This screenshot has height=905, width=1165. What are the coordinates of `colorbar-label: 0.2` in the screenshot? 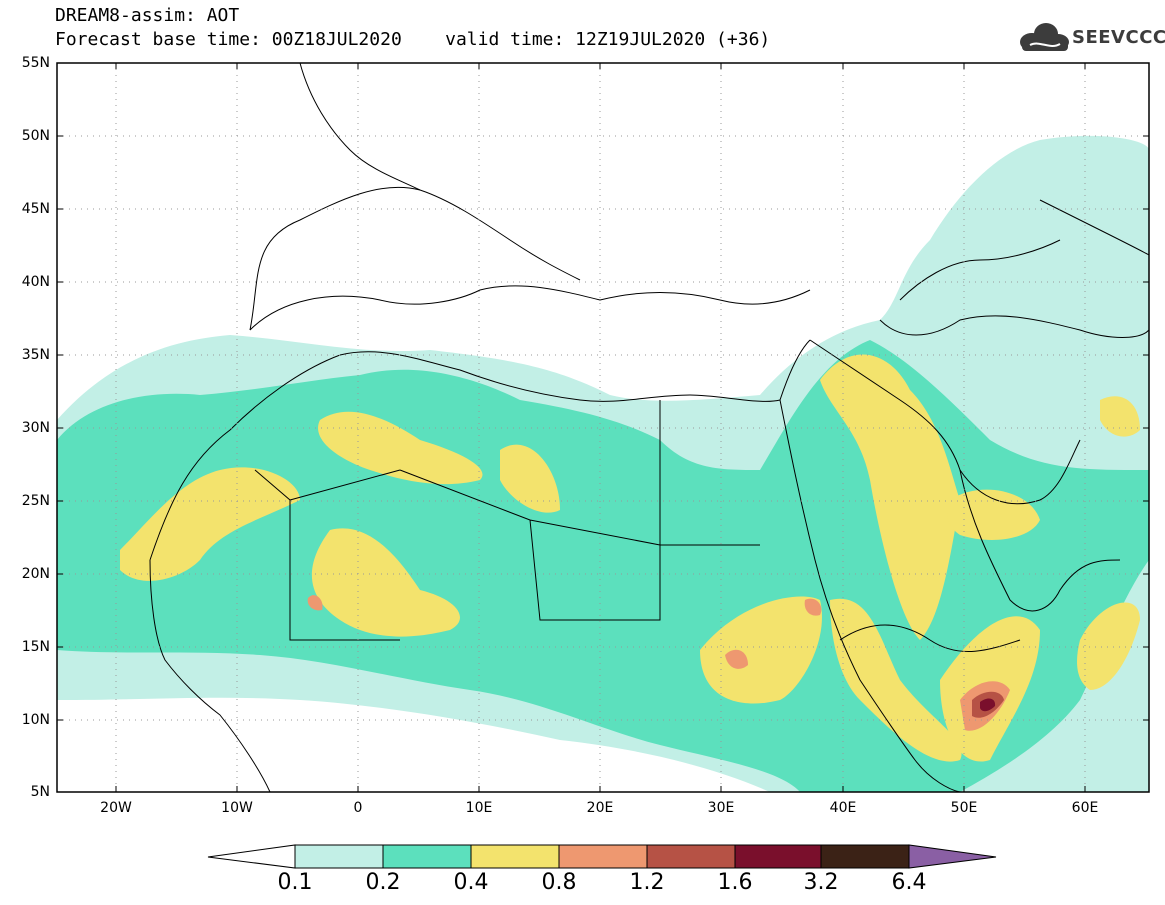 It's located at (383, 882).